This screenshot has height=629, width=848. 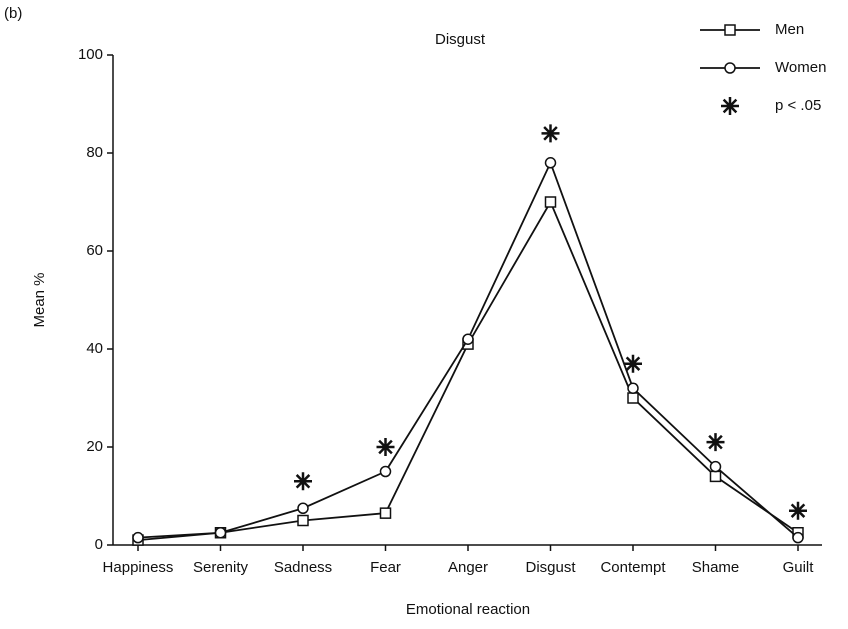 I want to click on legend-label: Men, so click(x=789, y=29).